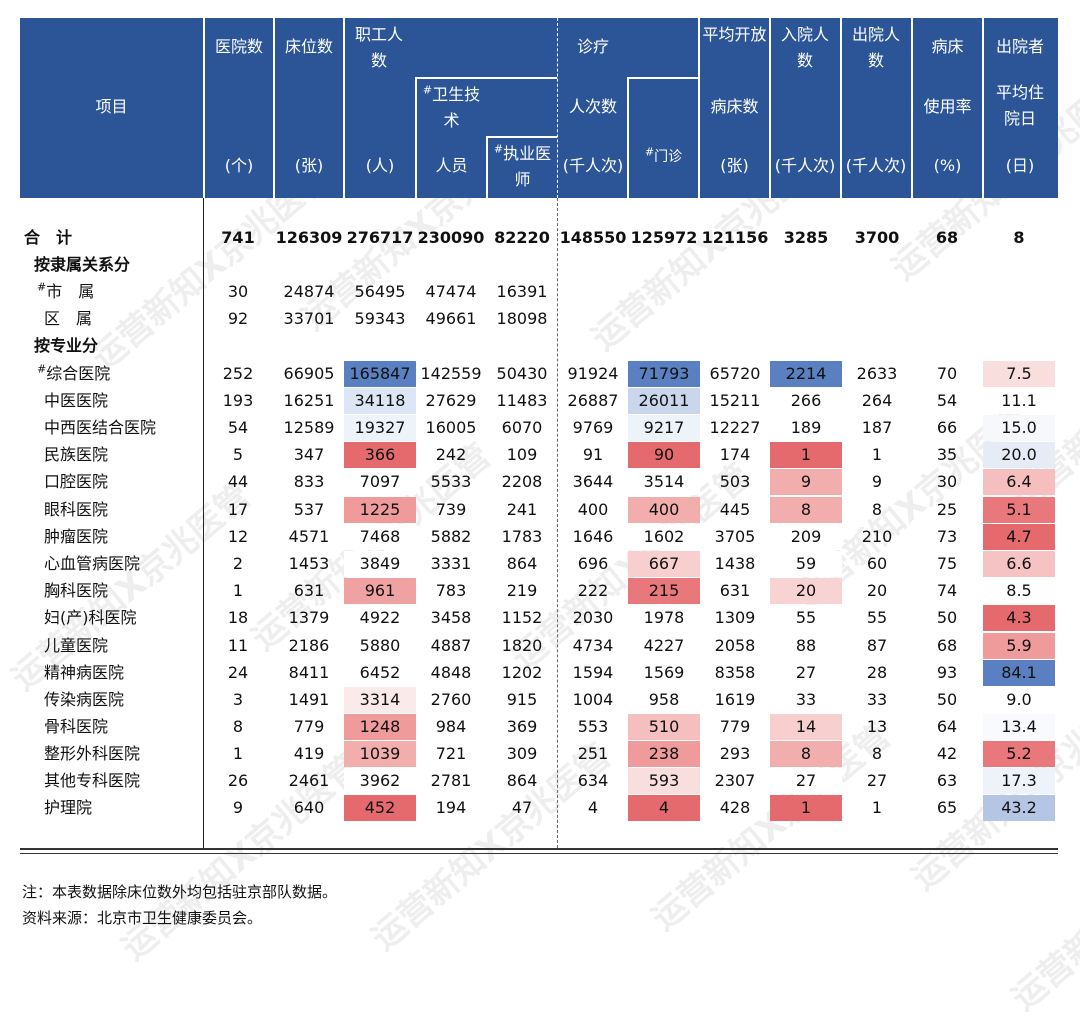  What do you see at coordinates (100, 427) in the screenshot?
I see `row-label-text: 中西医结合医院` at bounding box center [100, 427].